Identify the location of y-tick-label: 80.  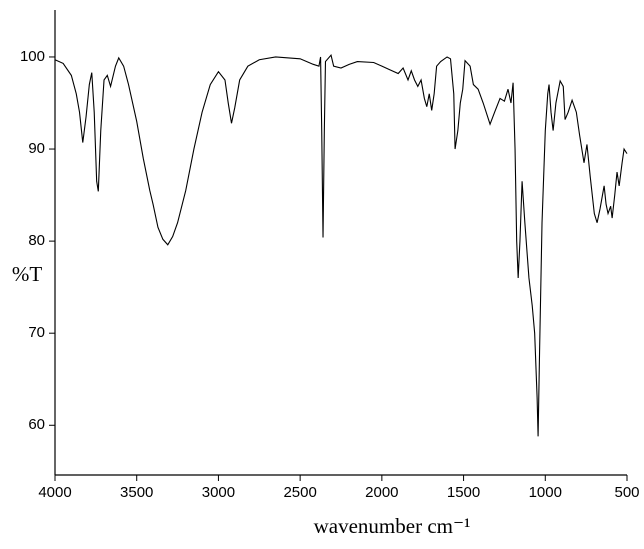
(36, 240).